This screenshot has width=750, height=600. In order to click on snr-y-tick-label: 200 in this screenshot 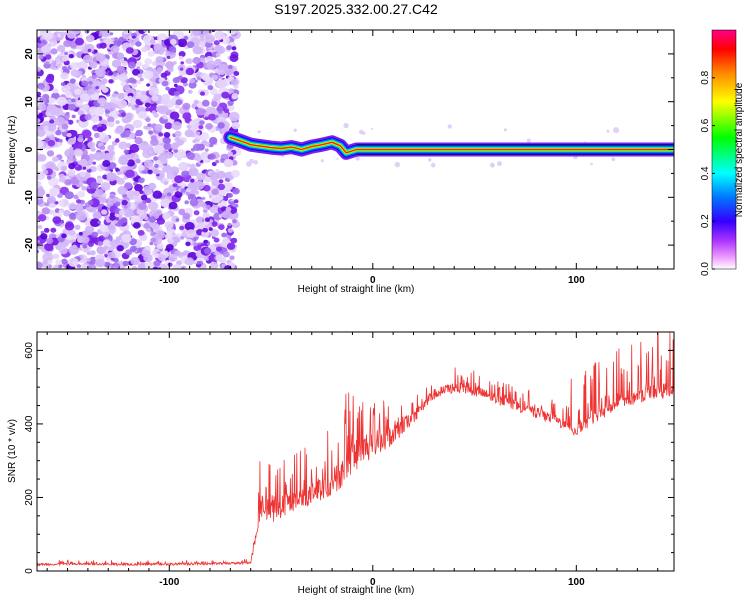, I will do `click(29, 497)`.